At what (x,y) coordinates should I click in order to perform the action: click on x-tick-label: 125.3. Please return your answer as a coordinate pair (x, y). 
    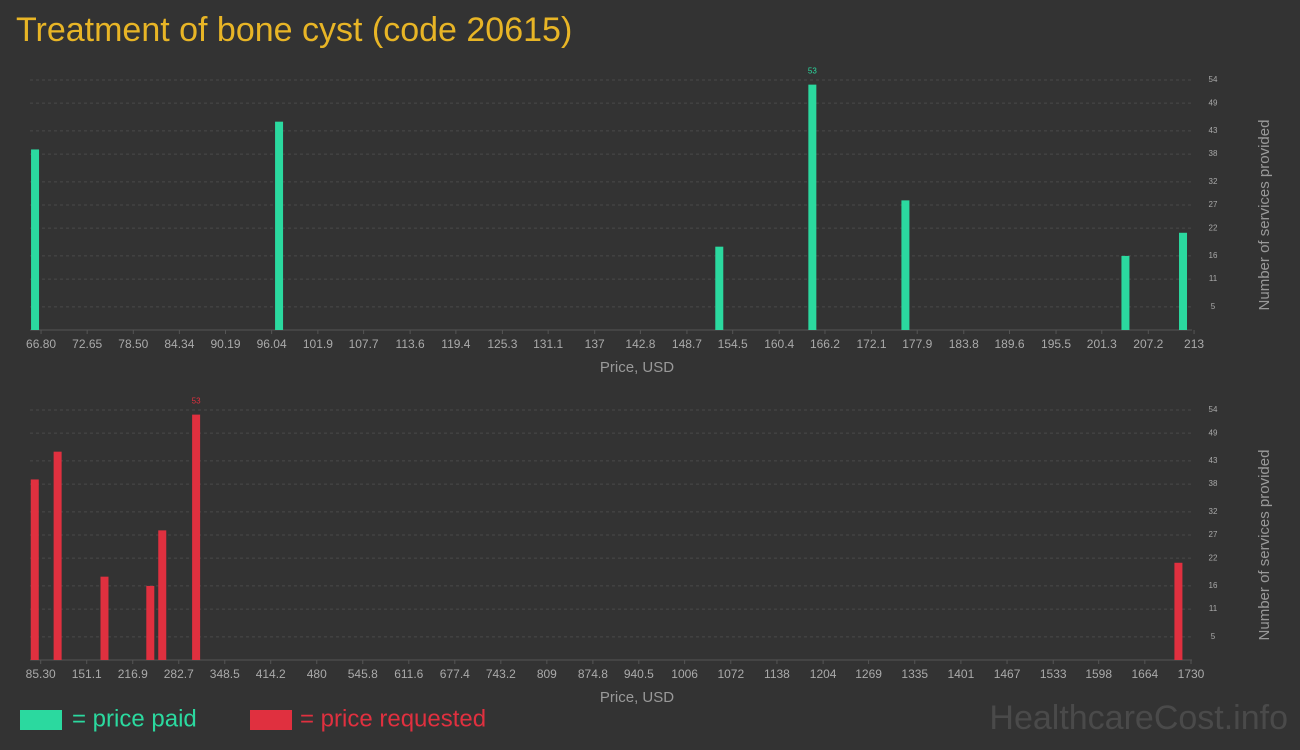
    Looking at the image, I should click on (502, 344).